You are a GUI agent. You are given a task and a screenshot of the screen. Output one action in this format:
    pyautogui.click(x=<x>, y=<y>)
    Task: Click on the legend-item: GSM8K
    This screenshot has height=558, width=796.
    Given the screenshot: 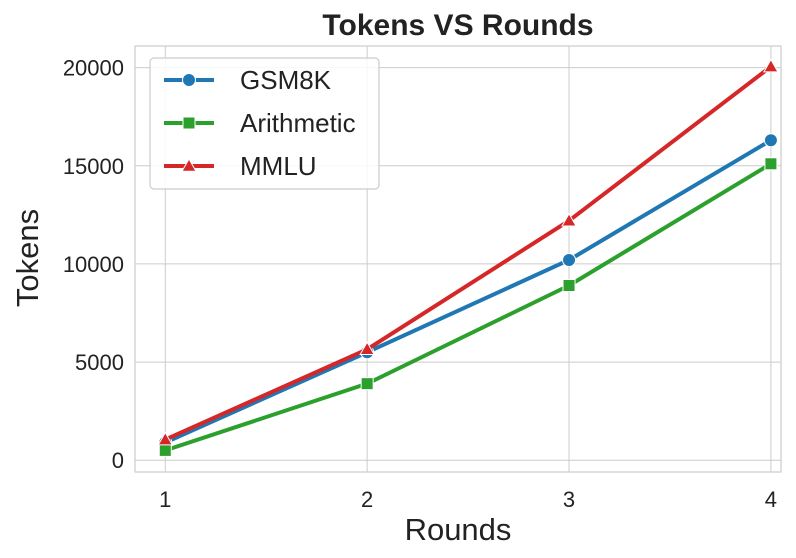 What is the action you would take?
    pyautogui.click(x=248, y=80)
    